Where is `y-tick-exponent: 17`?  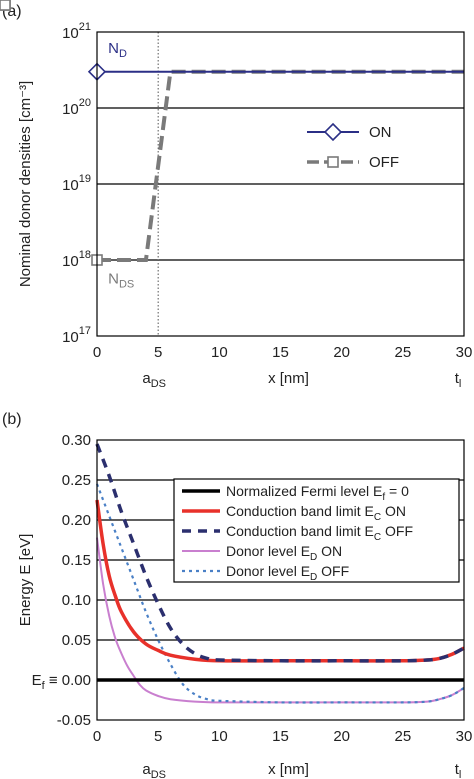 y-tick-exponent: 17 is located at coordinates (85, 331).